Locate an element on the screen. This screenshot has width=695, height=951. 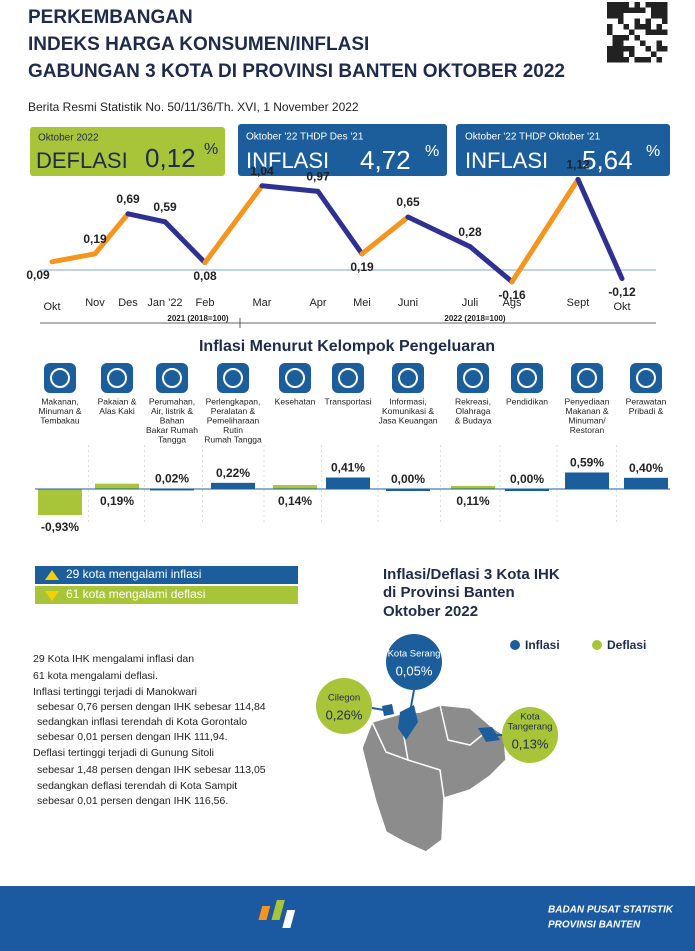
title-line: INDEKS HARGA KONSUMEN/INFLASI is located at coordinates (198, 44).